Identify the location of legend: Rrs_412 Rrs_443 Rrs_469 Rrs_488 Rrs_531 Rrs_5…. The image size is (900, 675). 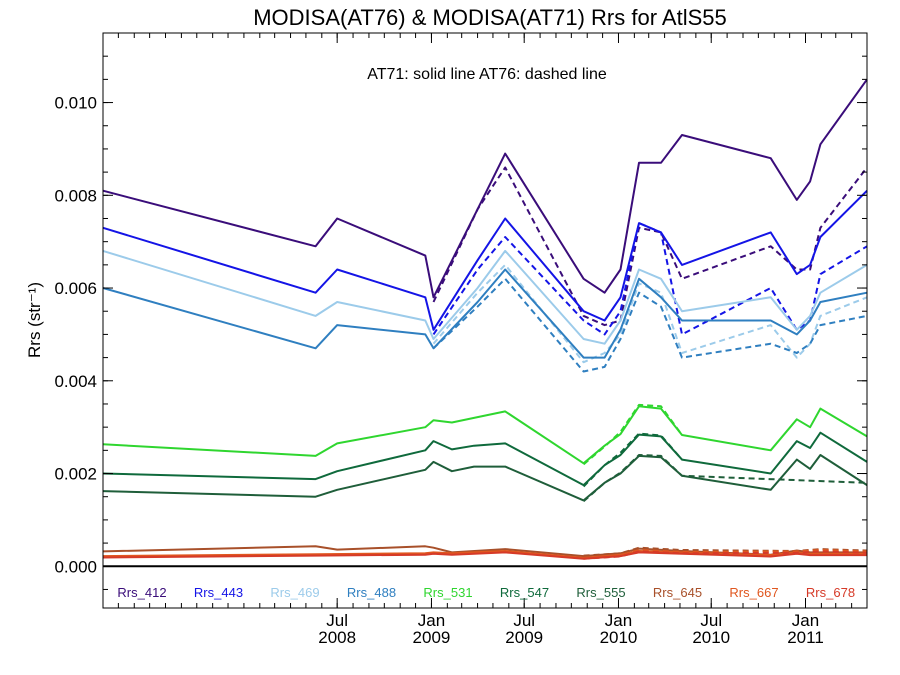
(486, 592).